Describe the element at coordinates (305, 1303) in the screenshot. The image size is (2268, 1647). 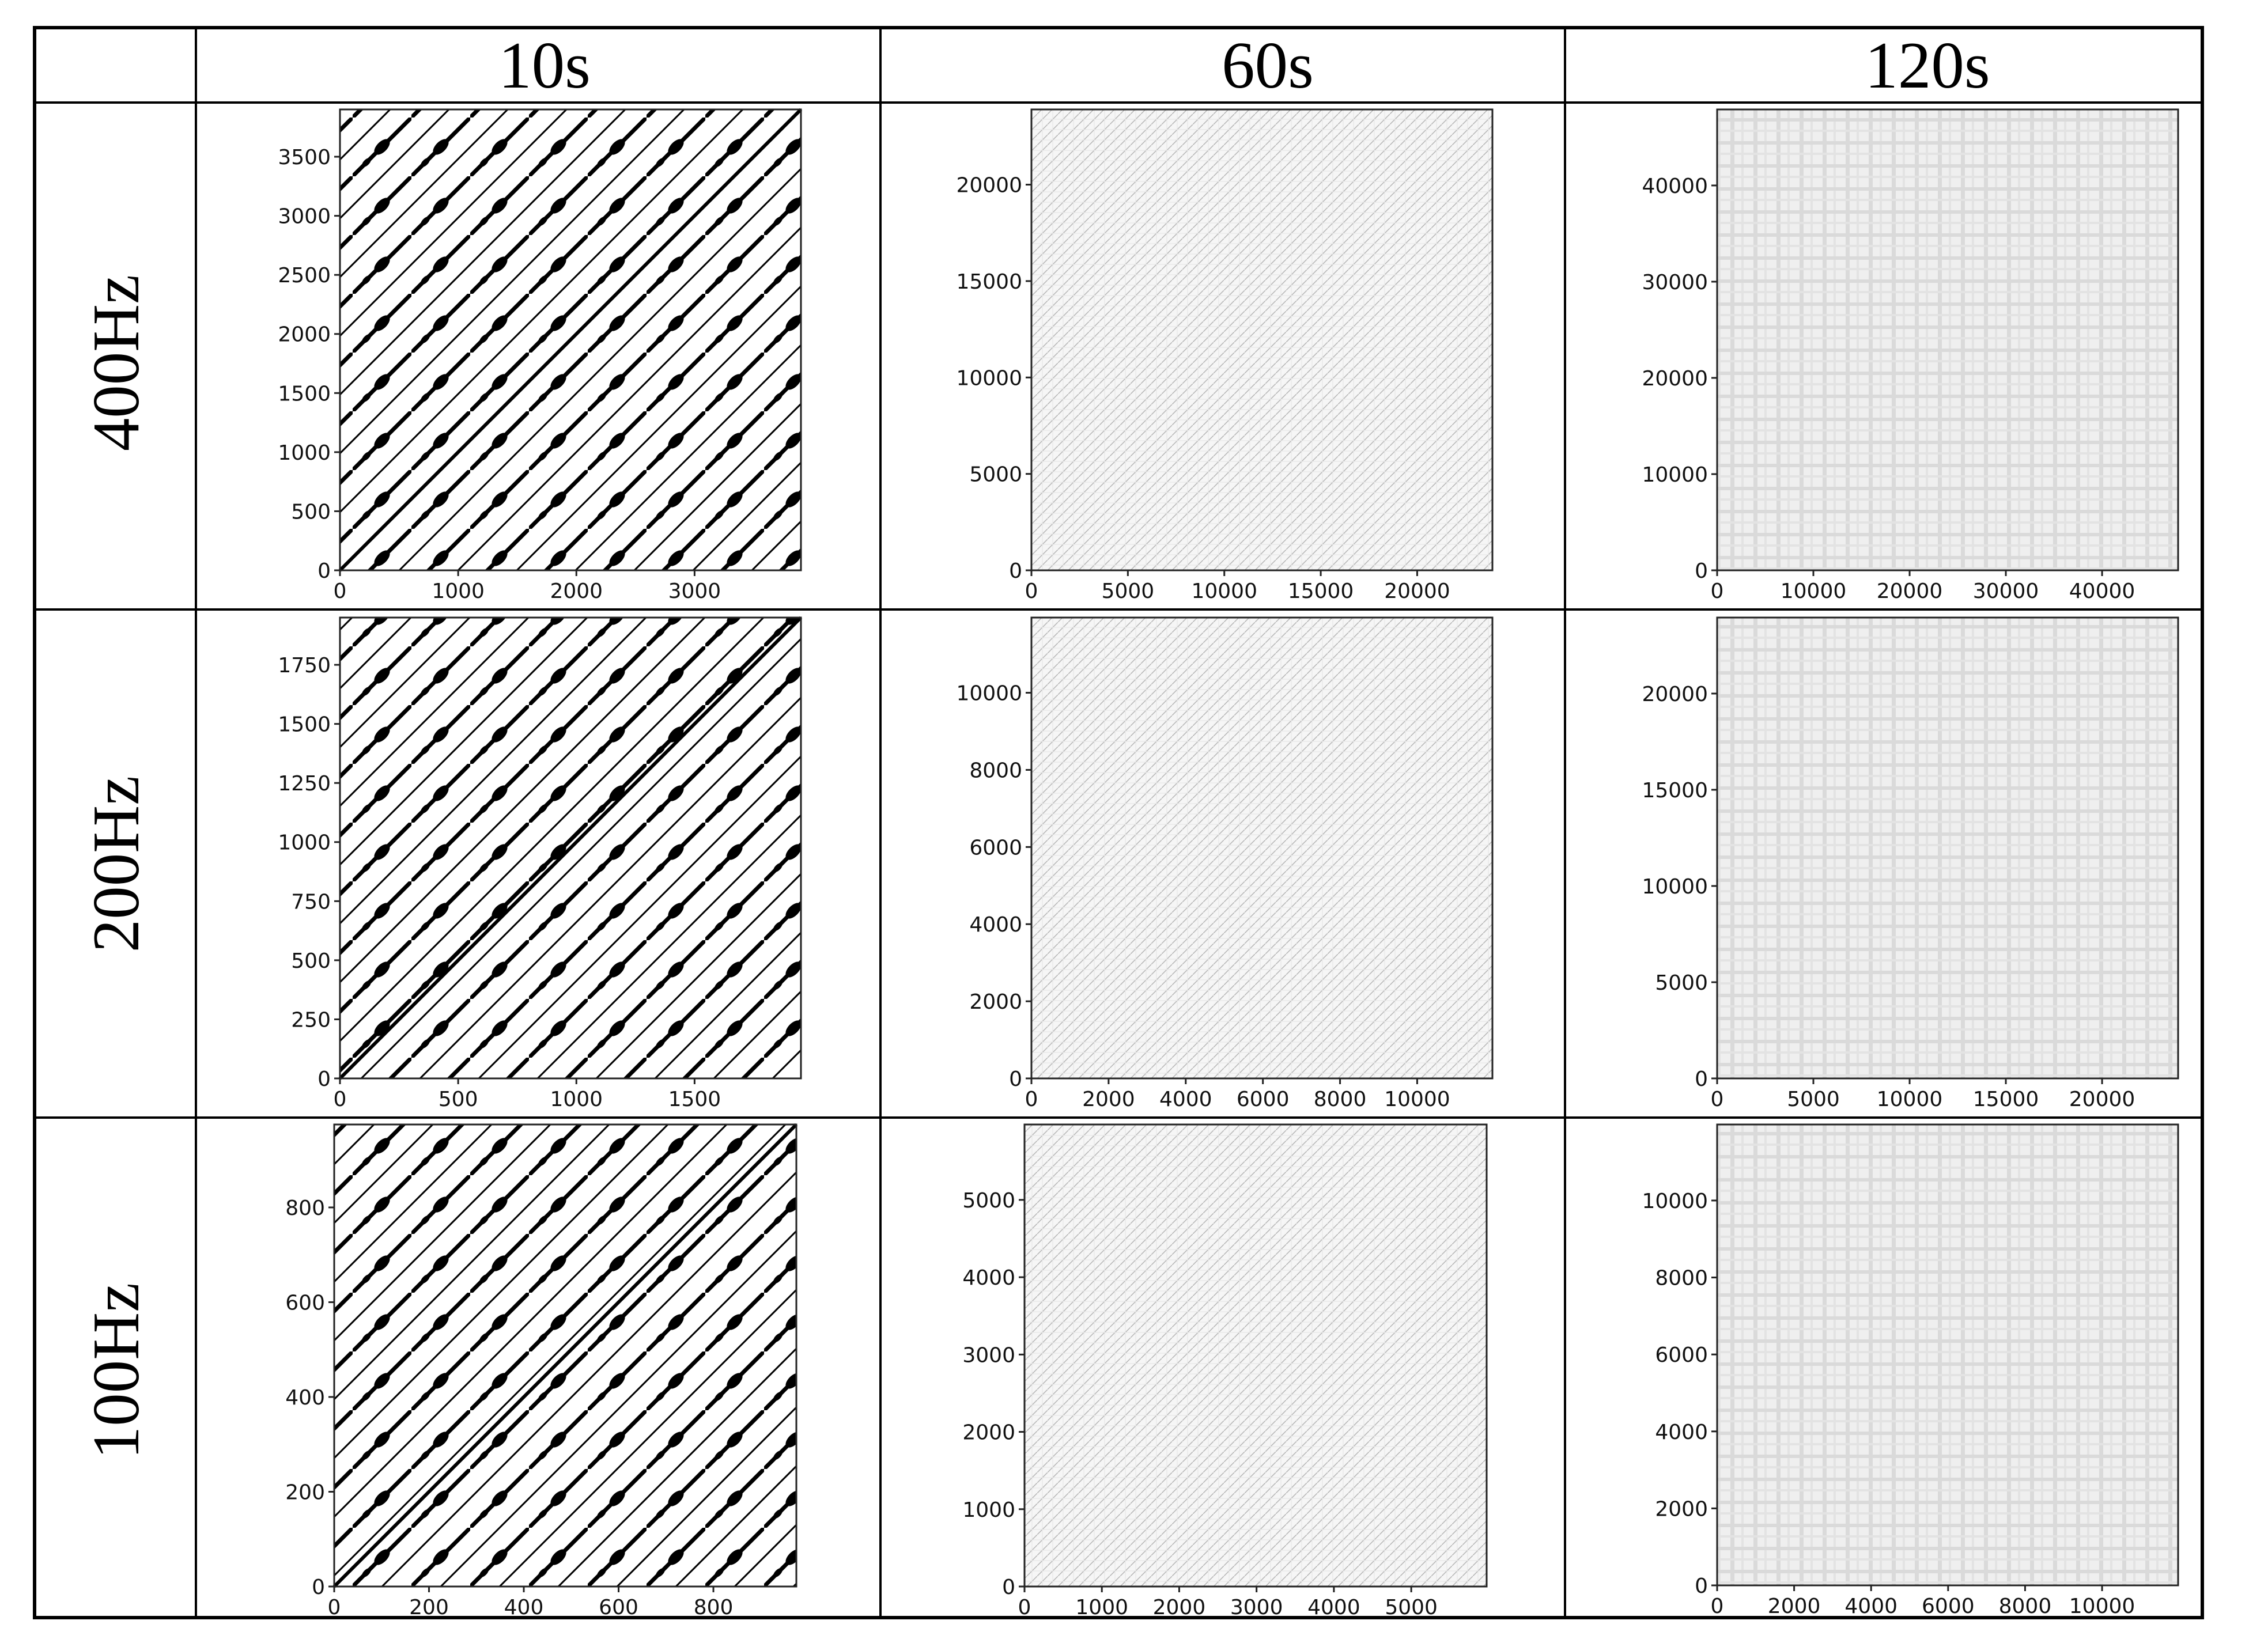
I see `y-tick-label: 600` at that location.